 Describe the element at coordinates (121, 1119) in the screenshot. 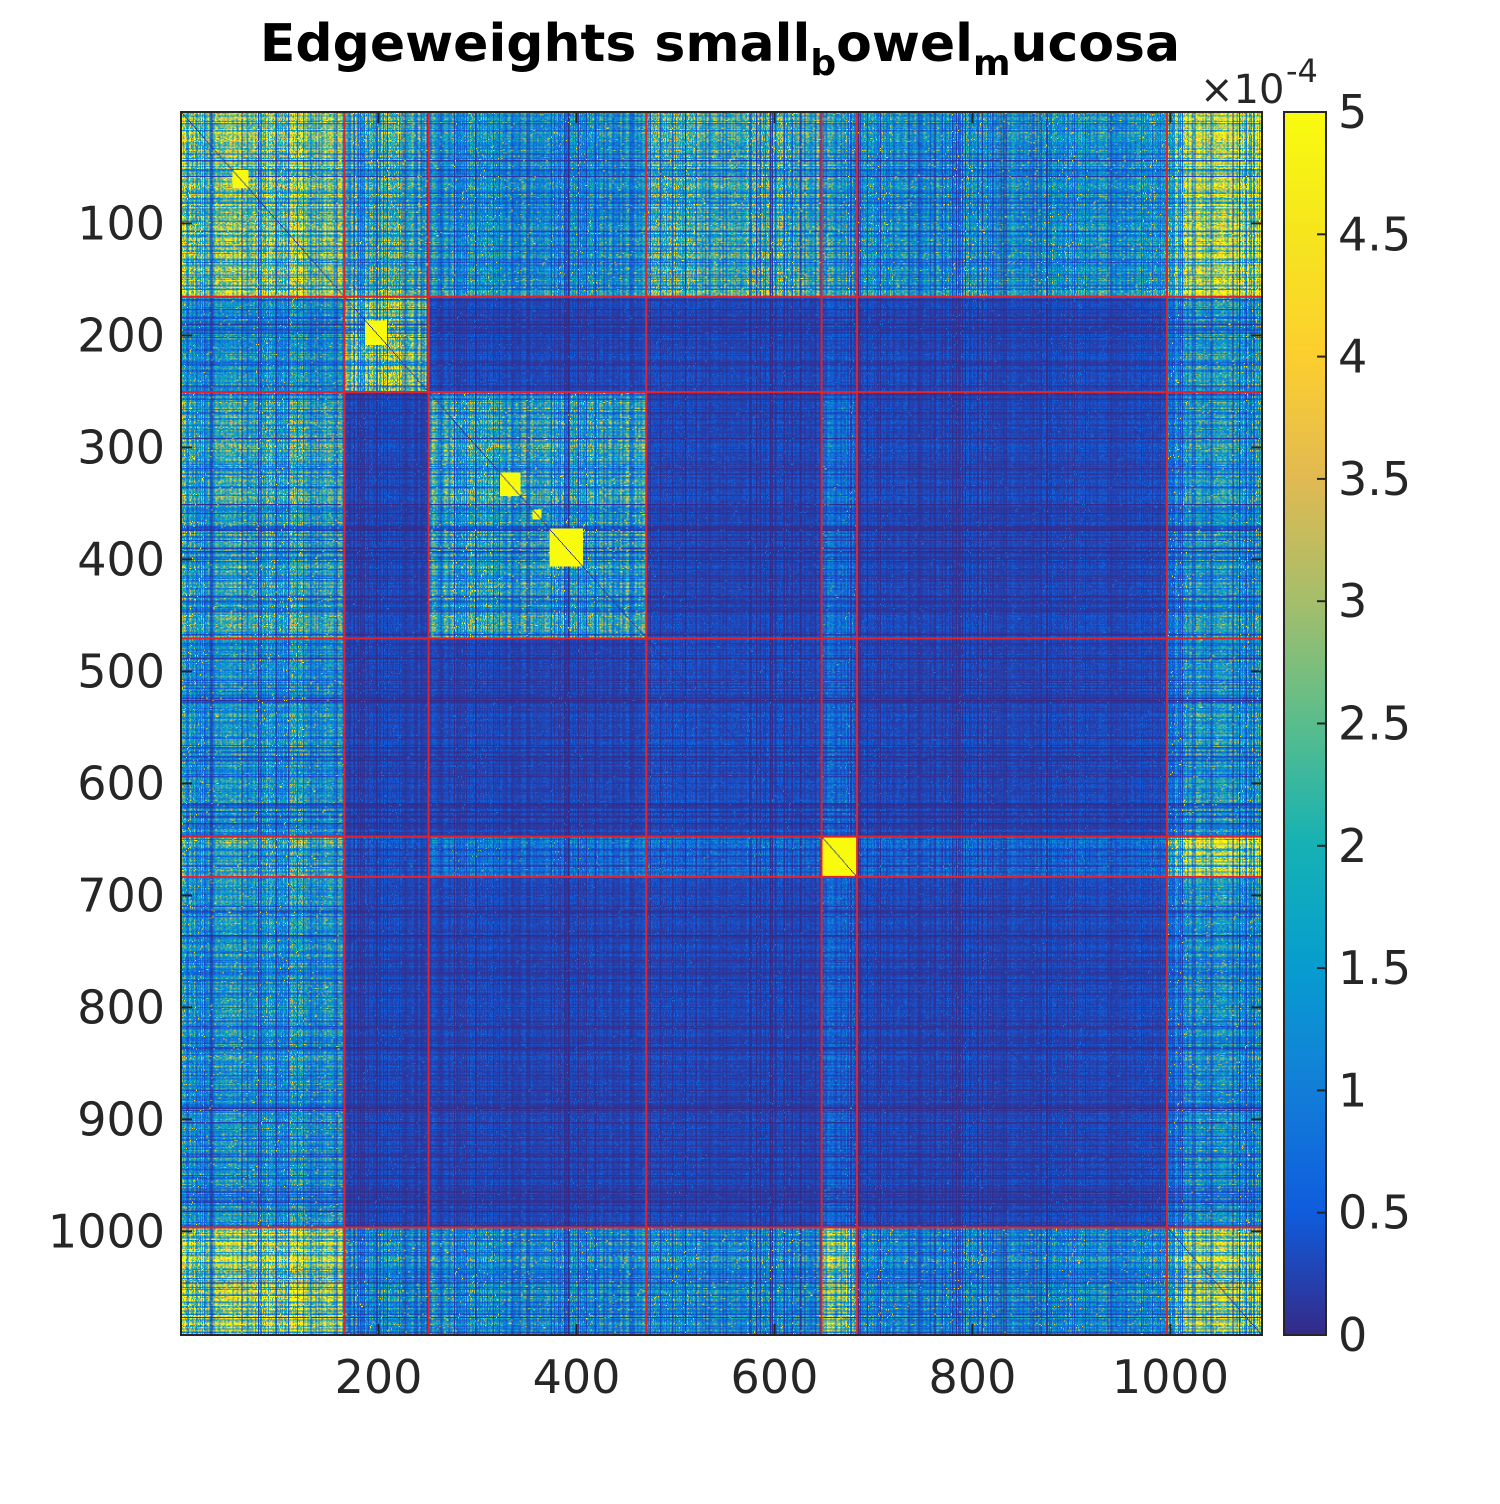

I see `y-tick-label: 900` at that location.